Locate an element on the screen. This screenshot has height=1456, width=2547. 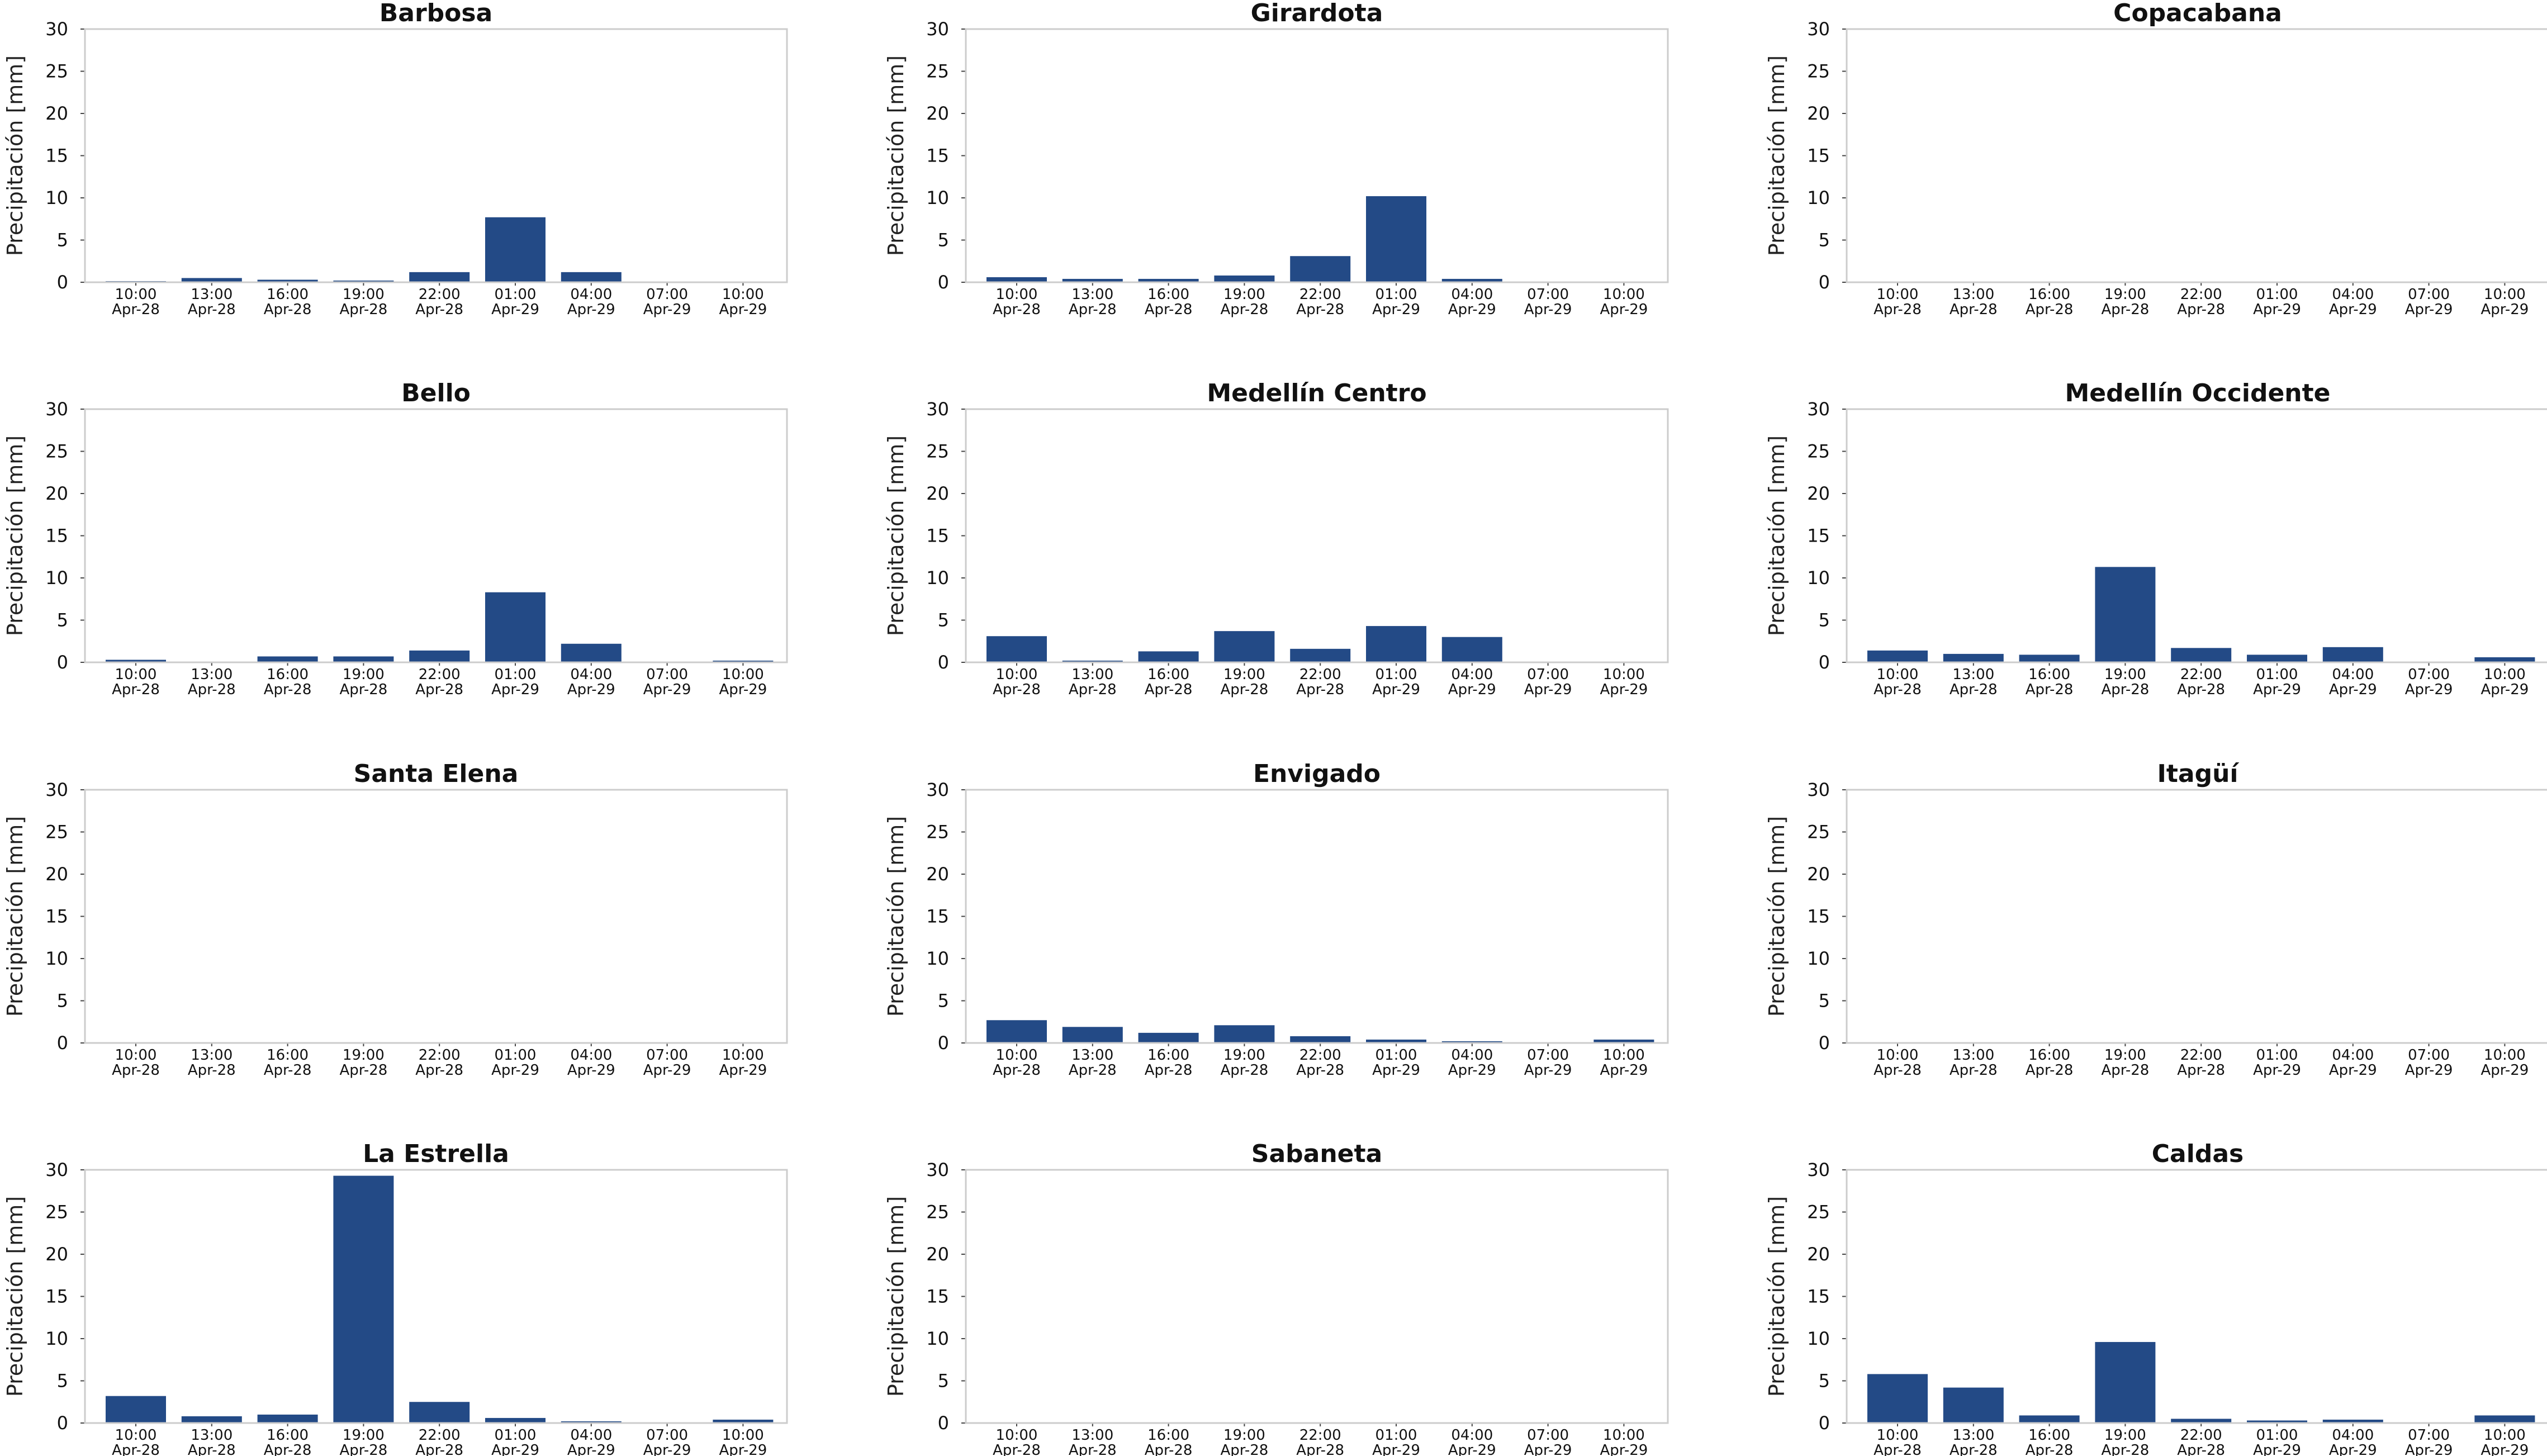
panel-title: Bello is located at coordinates (436, 393).